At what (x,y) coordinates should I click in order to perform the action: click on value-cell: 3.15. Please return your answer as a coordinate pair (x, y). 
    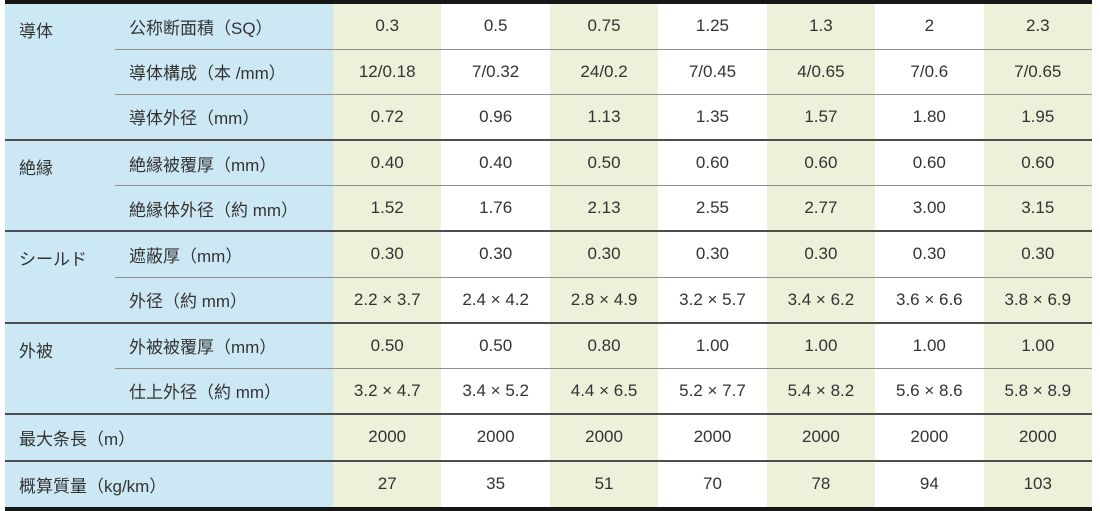
    Looking at the image, I should click on (1037, 208).